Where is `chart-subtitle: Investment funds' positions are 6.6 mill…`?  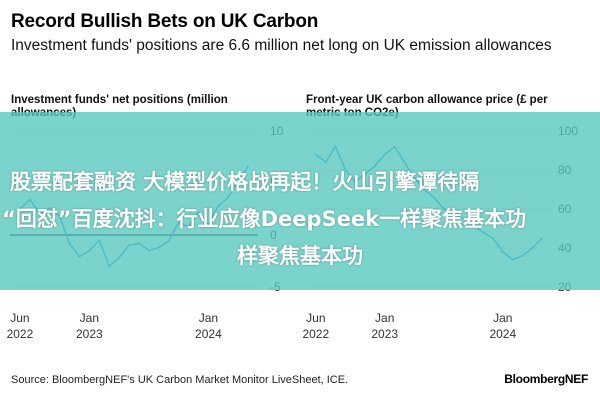
chart-subtitle: Investment funds' positions are 6.6 mill… is located at coordinates (281, 45).